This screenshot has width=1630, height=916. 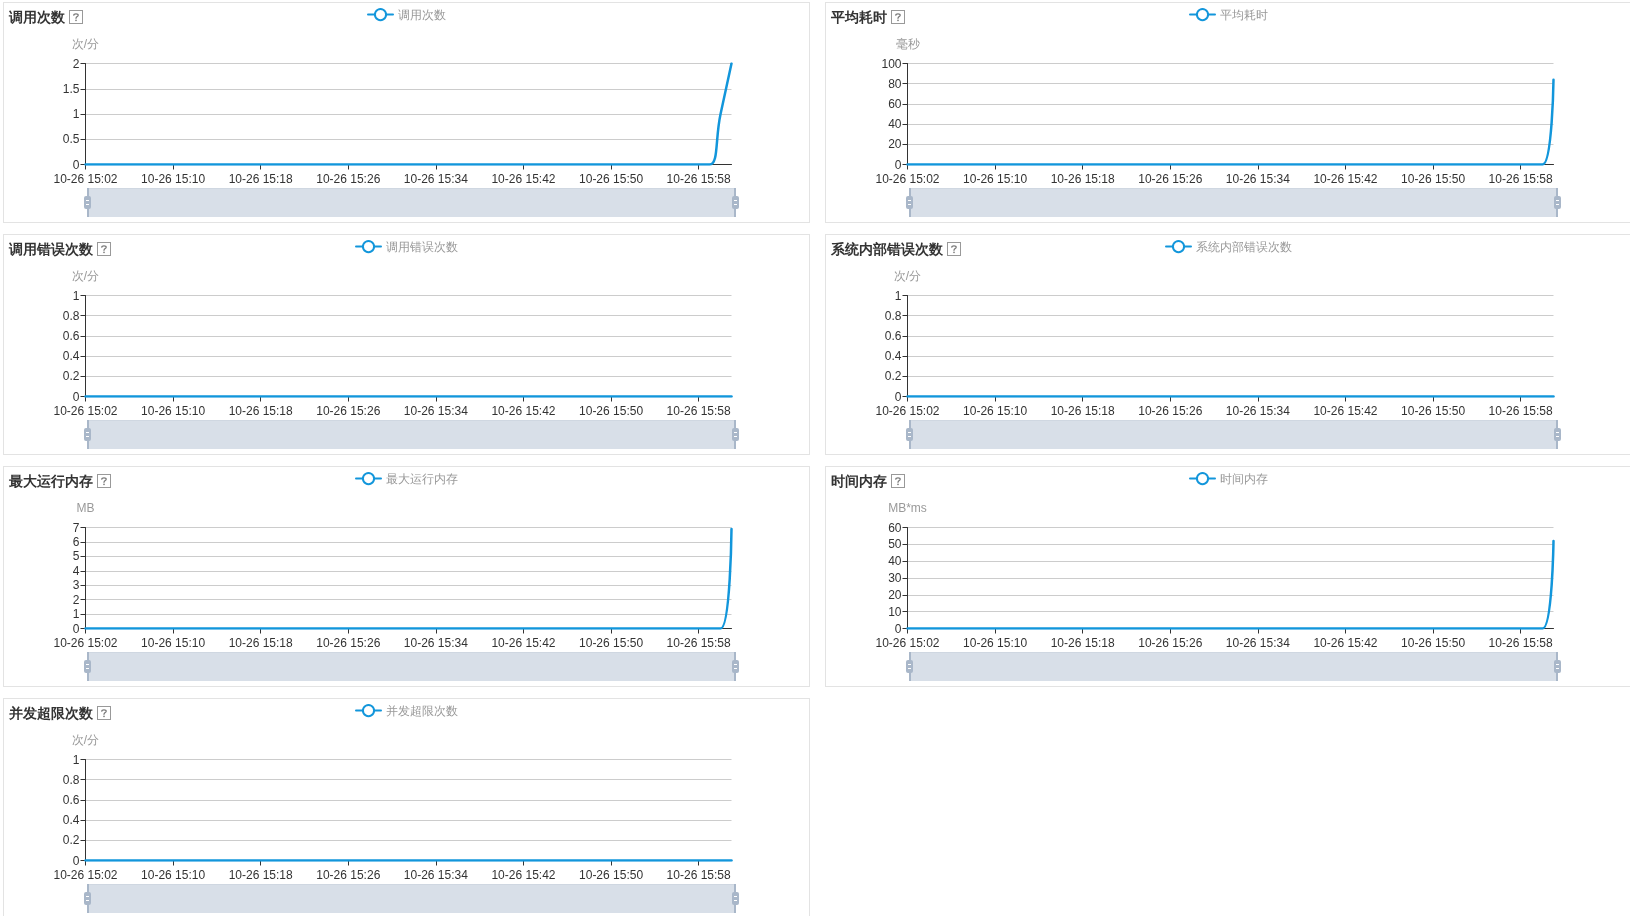 What do you see at coordinates (907, 43) in the screenshot?
I see `y-axis-title: 毫秒` at bounding box center [907, 43].